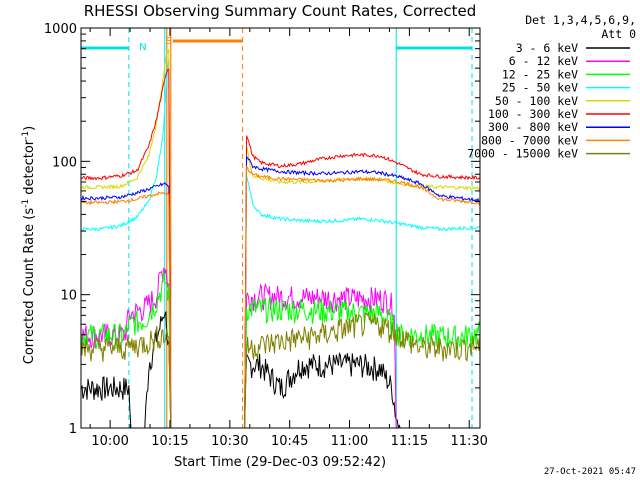 The width and height of the screenshot is (640, 480). What do you see at coordinates (280, 462) in the screenshot?
I see `x-axis-label: Start Time (29-Dec-03 09:52:42)` at bounding box center [280, 462].